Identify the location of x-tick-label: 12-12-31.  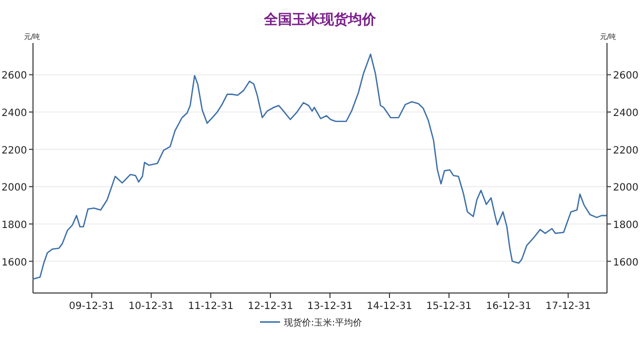
(271, 306).